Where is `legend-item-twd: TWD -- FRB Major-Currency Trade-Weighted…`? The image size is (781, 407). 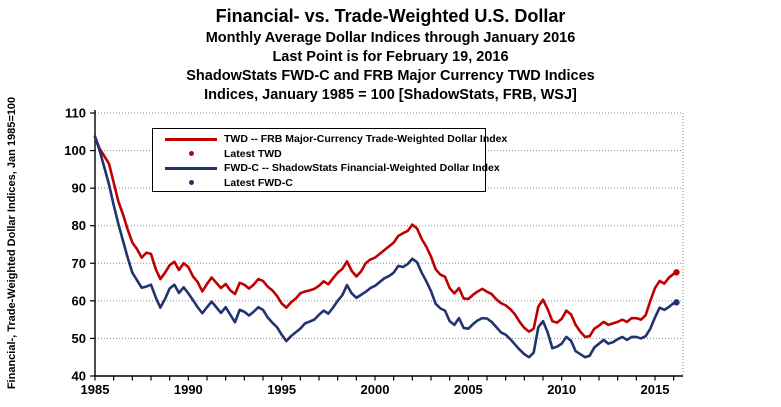 legend-item-twd: TWD -- FRB Major-Currency Trade-Weighted… is located at coordinates (330, 139).